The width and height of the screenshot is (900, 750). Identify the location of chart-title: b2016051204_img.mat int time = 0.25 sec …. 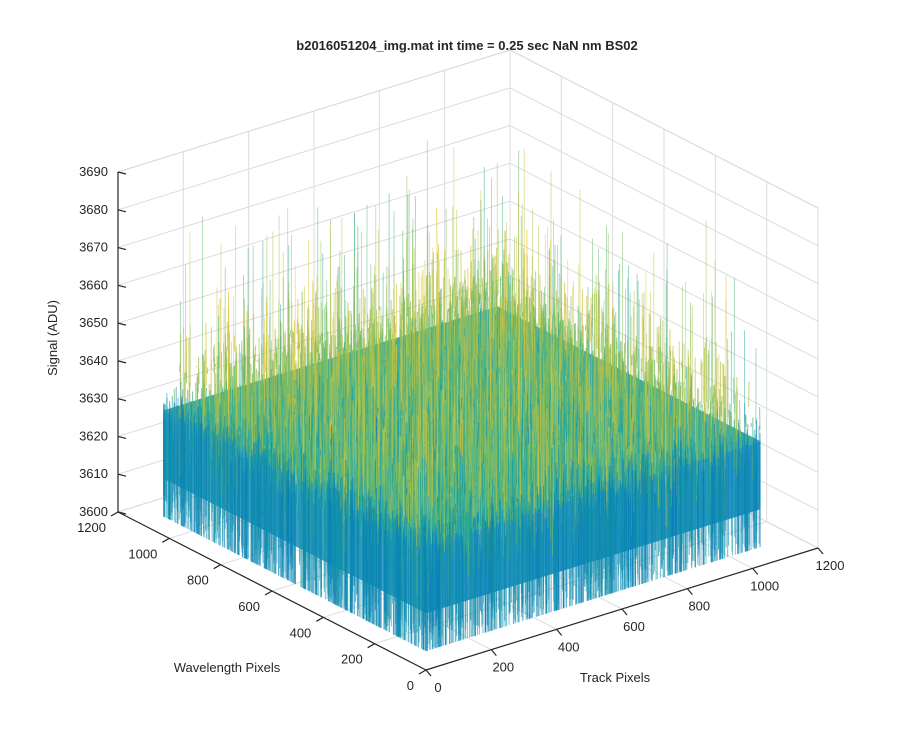
(466, 45).